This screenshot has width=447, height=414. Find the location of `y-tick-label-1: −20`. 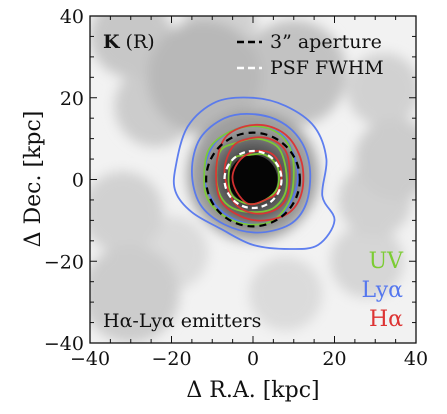

y-tick-label-1: −20 is located at coordinates (64, 262).